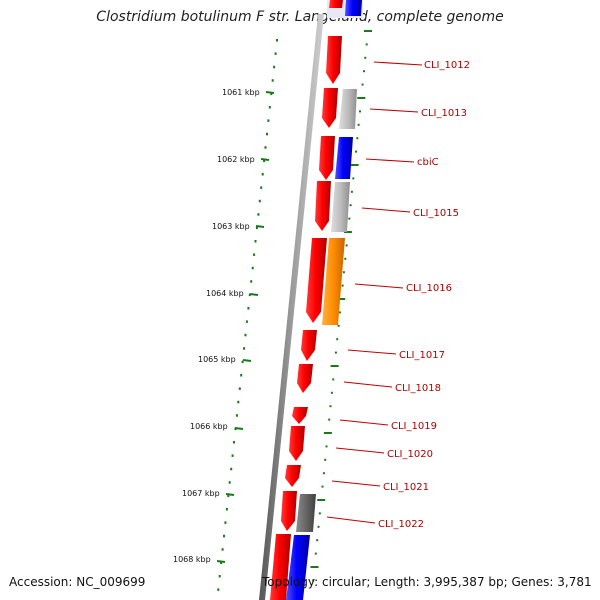 The image size is (600, 600). I want to click on kbp-tick-label: 1066 kbp, so click(209, 426).